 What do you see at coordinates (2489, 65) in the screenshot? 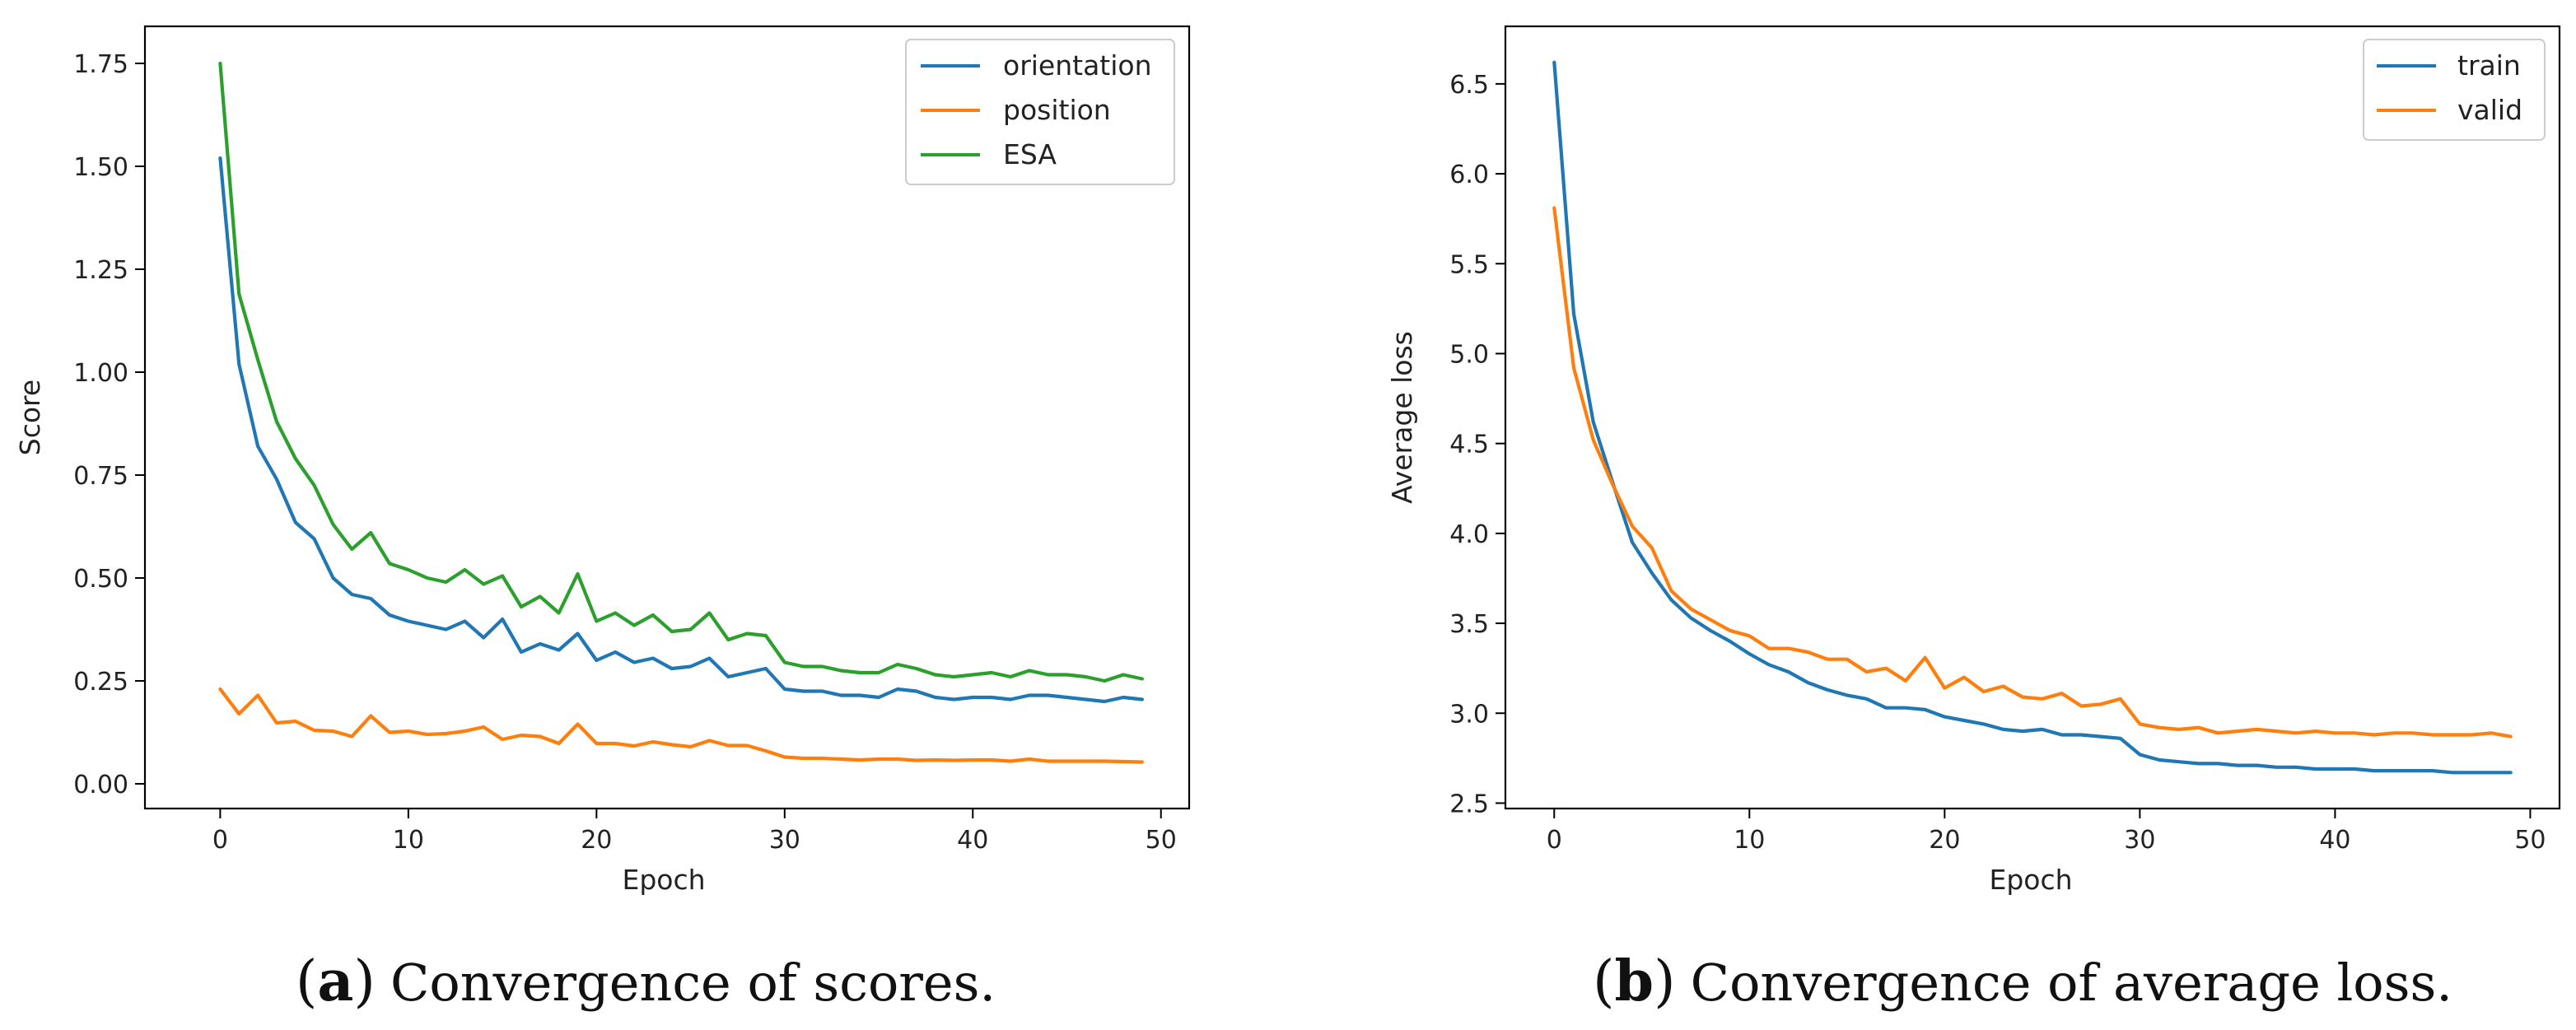
I see `legend-label-train: train` at bounding box center [2489, 65].